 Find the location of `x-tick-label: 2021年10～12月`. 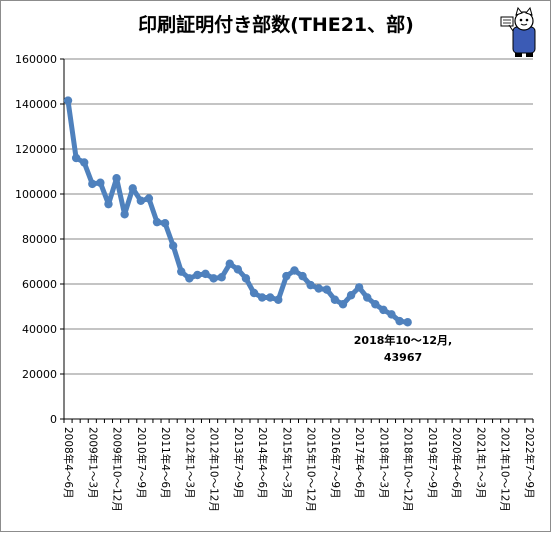

x-tick-label: 2021年10～12月 is located at coordinates (505, 469).